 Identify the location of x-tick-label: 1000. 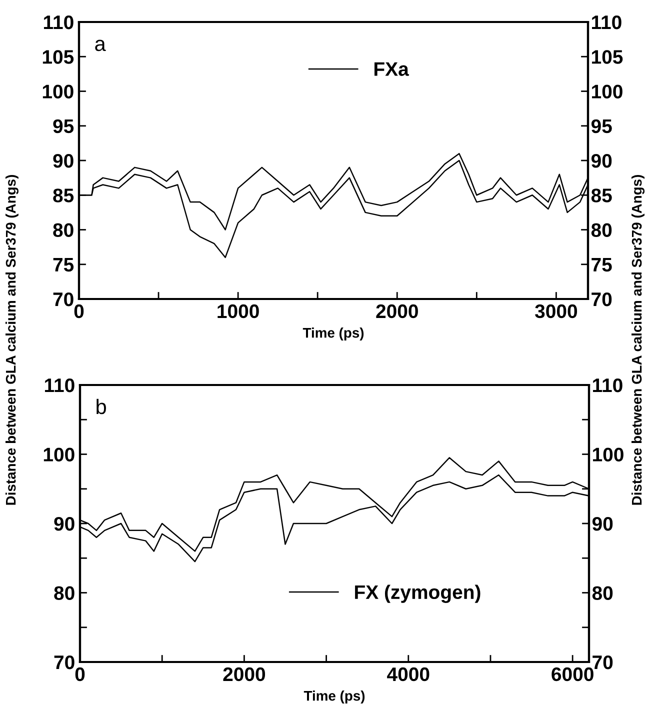
(238, 311).